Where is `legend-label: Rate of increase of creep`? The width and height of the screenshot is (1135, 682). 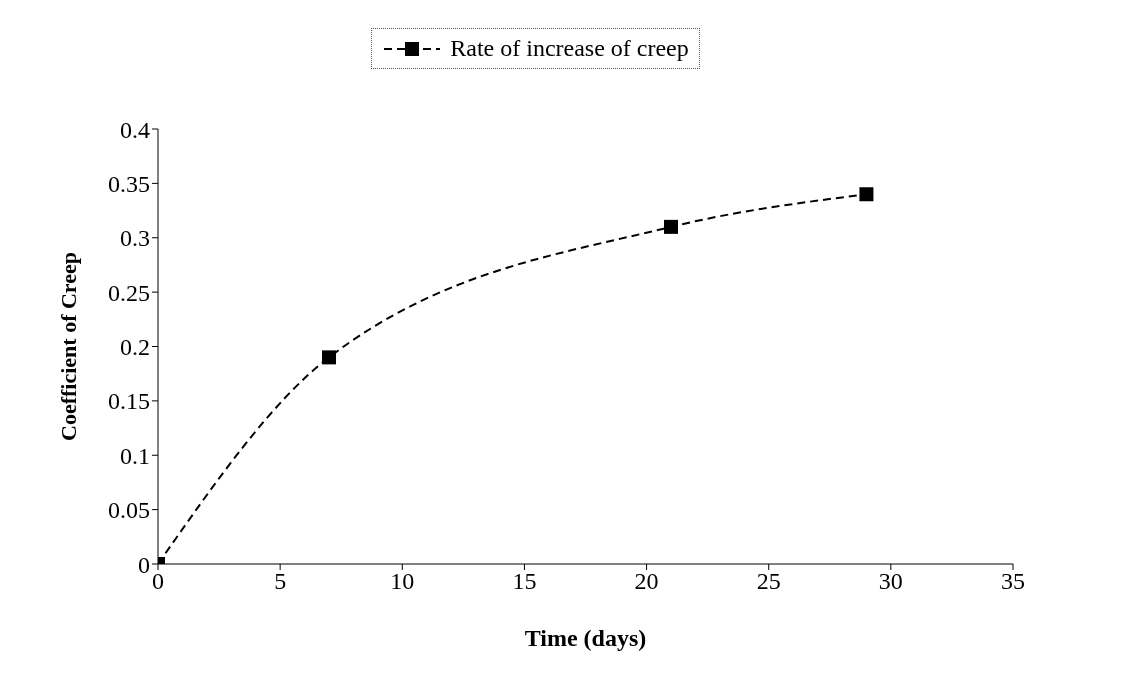 legend-label: Rate of increase of creep is located at coordinates (569, 48).